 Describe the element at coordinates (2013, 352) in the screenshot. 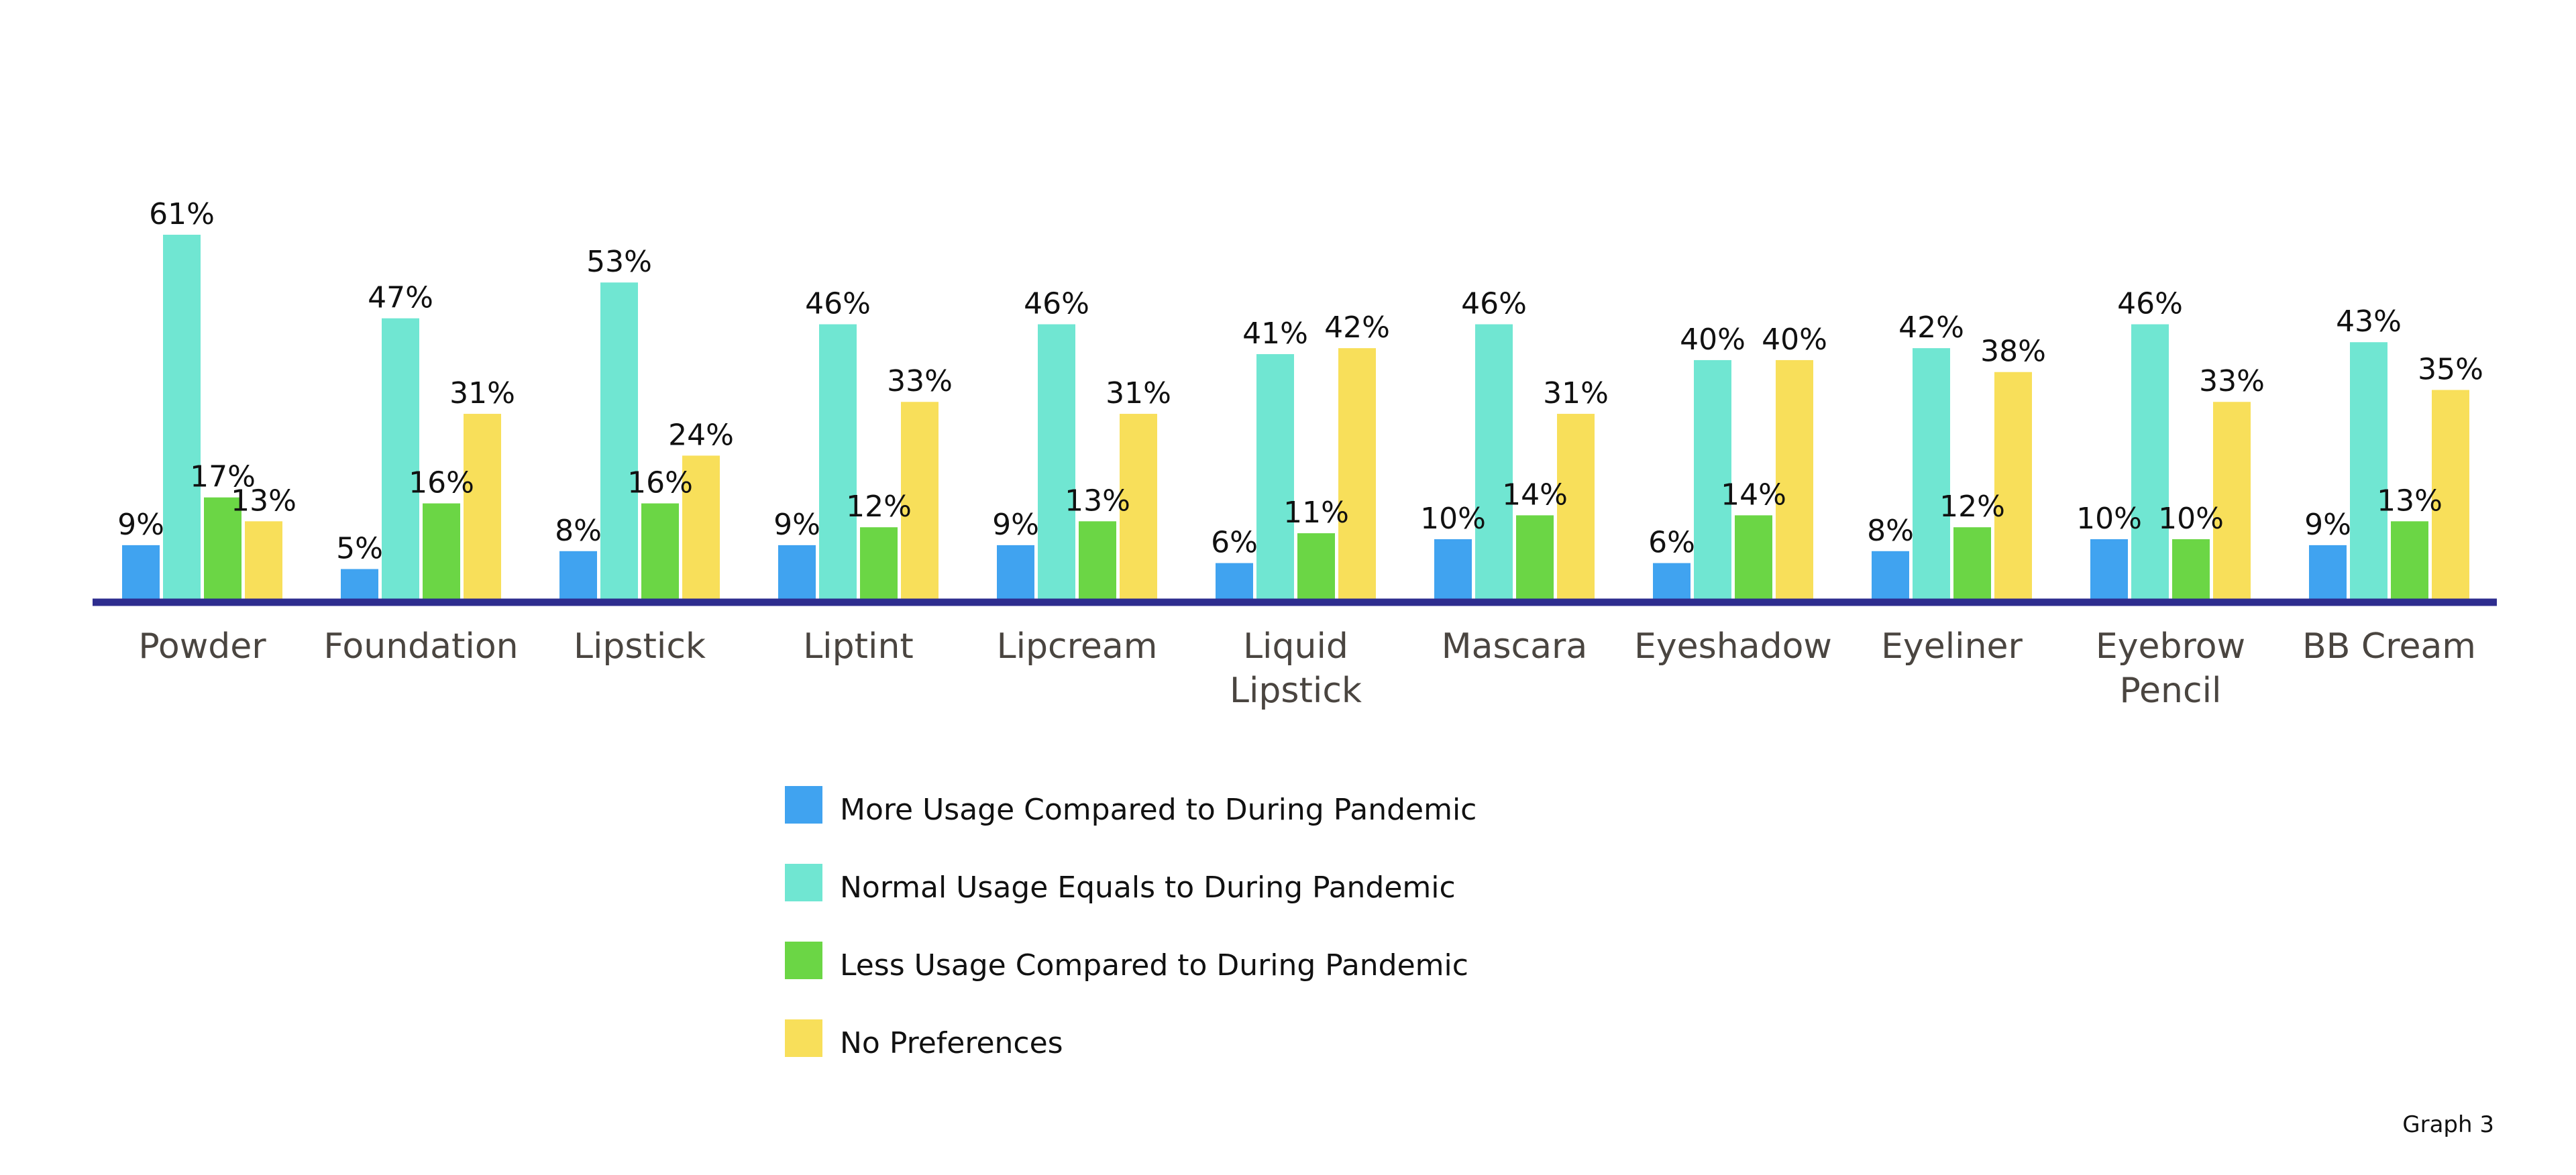

I see `data-label: 38%` at that location.